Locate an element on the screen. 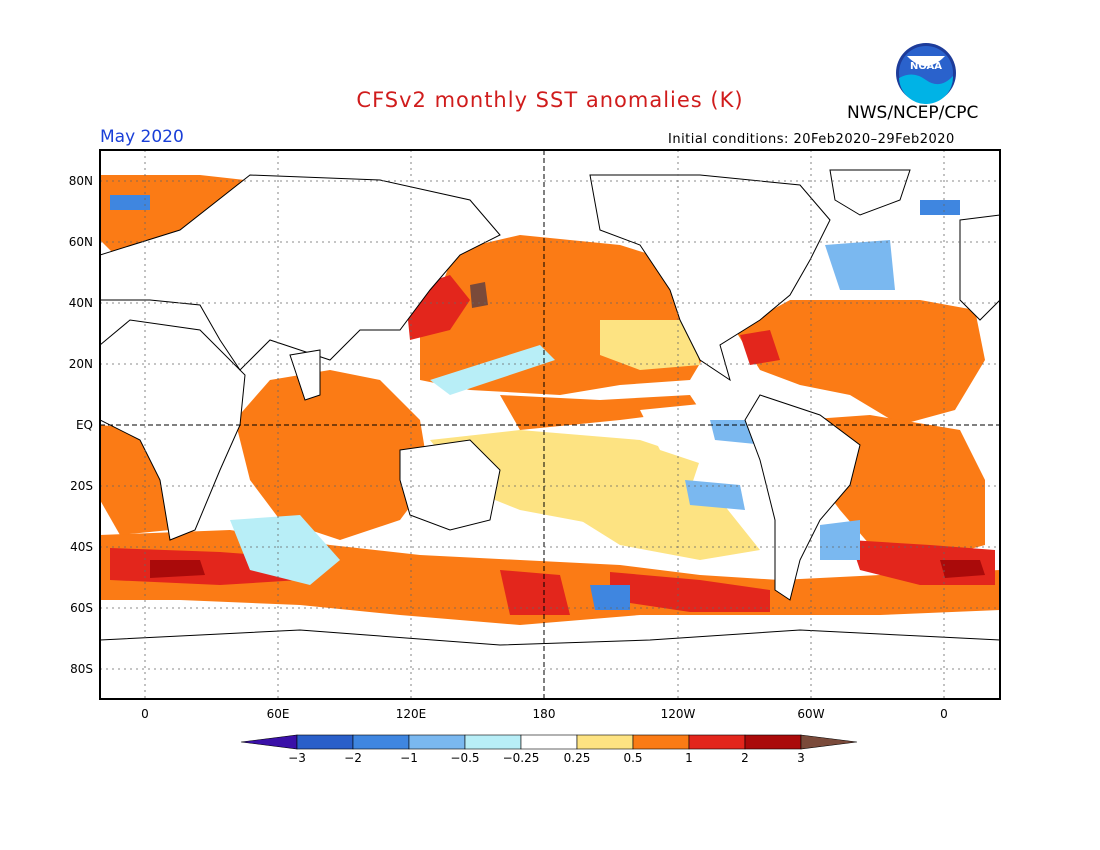 The height and width of the screenshot is (850, 1100). lon-tick: 60E is located at coordinates (278, 714).